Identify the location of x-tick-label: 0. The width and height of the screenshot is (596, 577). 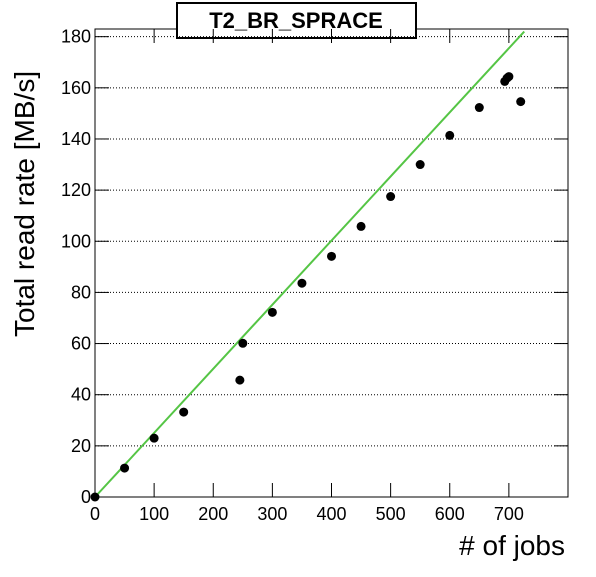
(95, 514).